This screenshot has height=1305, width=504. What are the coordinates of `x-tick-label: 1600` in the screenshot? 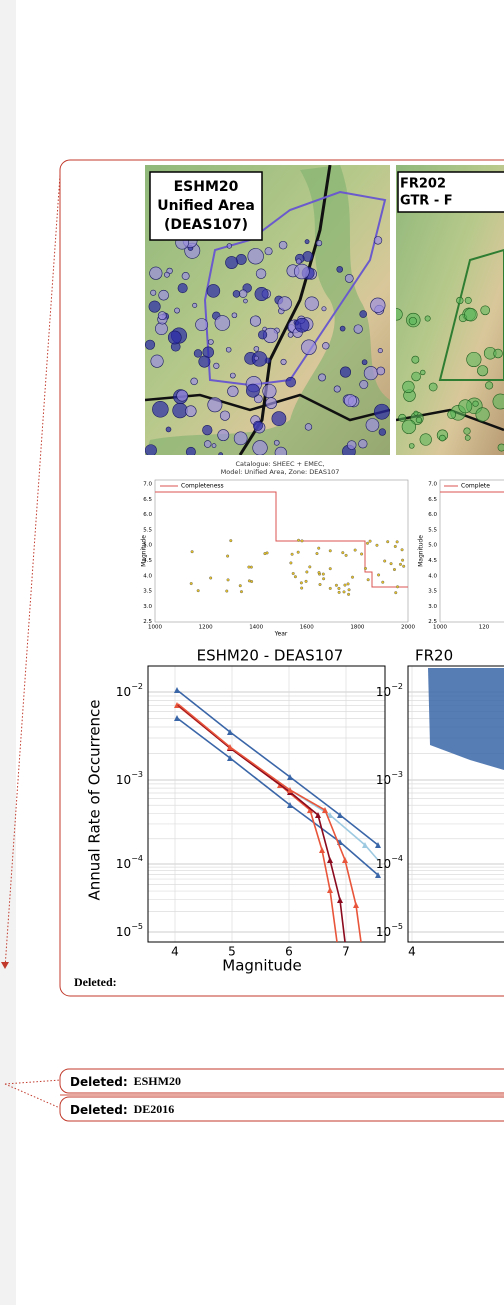 It's located at (307, 628).